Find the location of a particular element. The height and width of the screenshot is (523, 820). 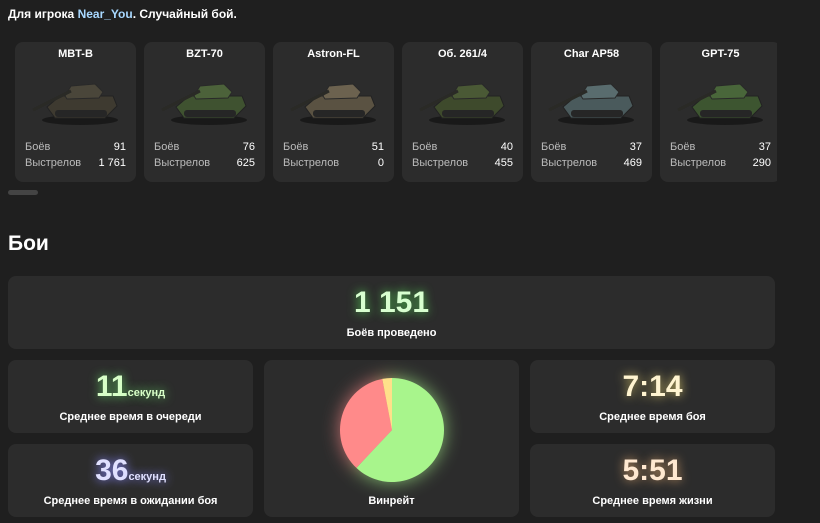

shots-row: Выстрелов 1 761 is located at coordinates (75, 163).